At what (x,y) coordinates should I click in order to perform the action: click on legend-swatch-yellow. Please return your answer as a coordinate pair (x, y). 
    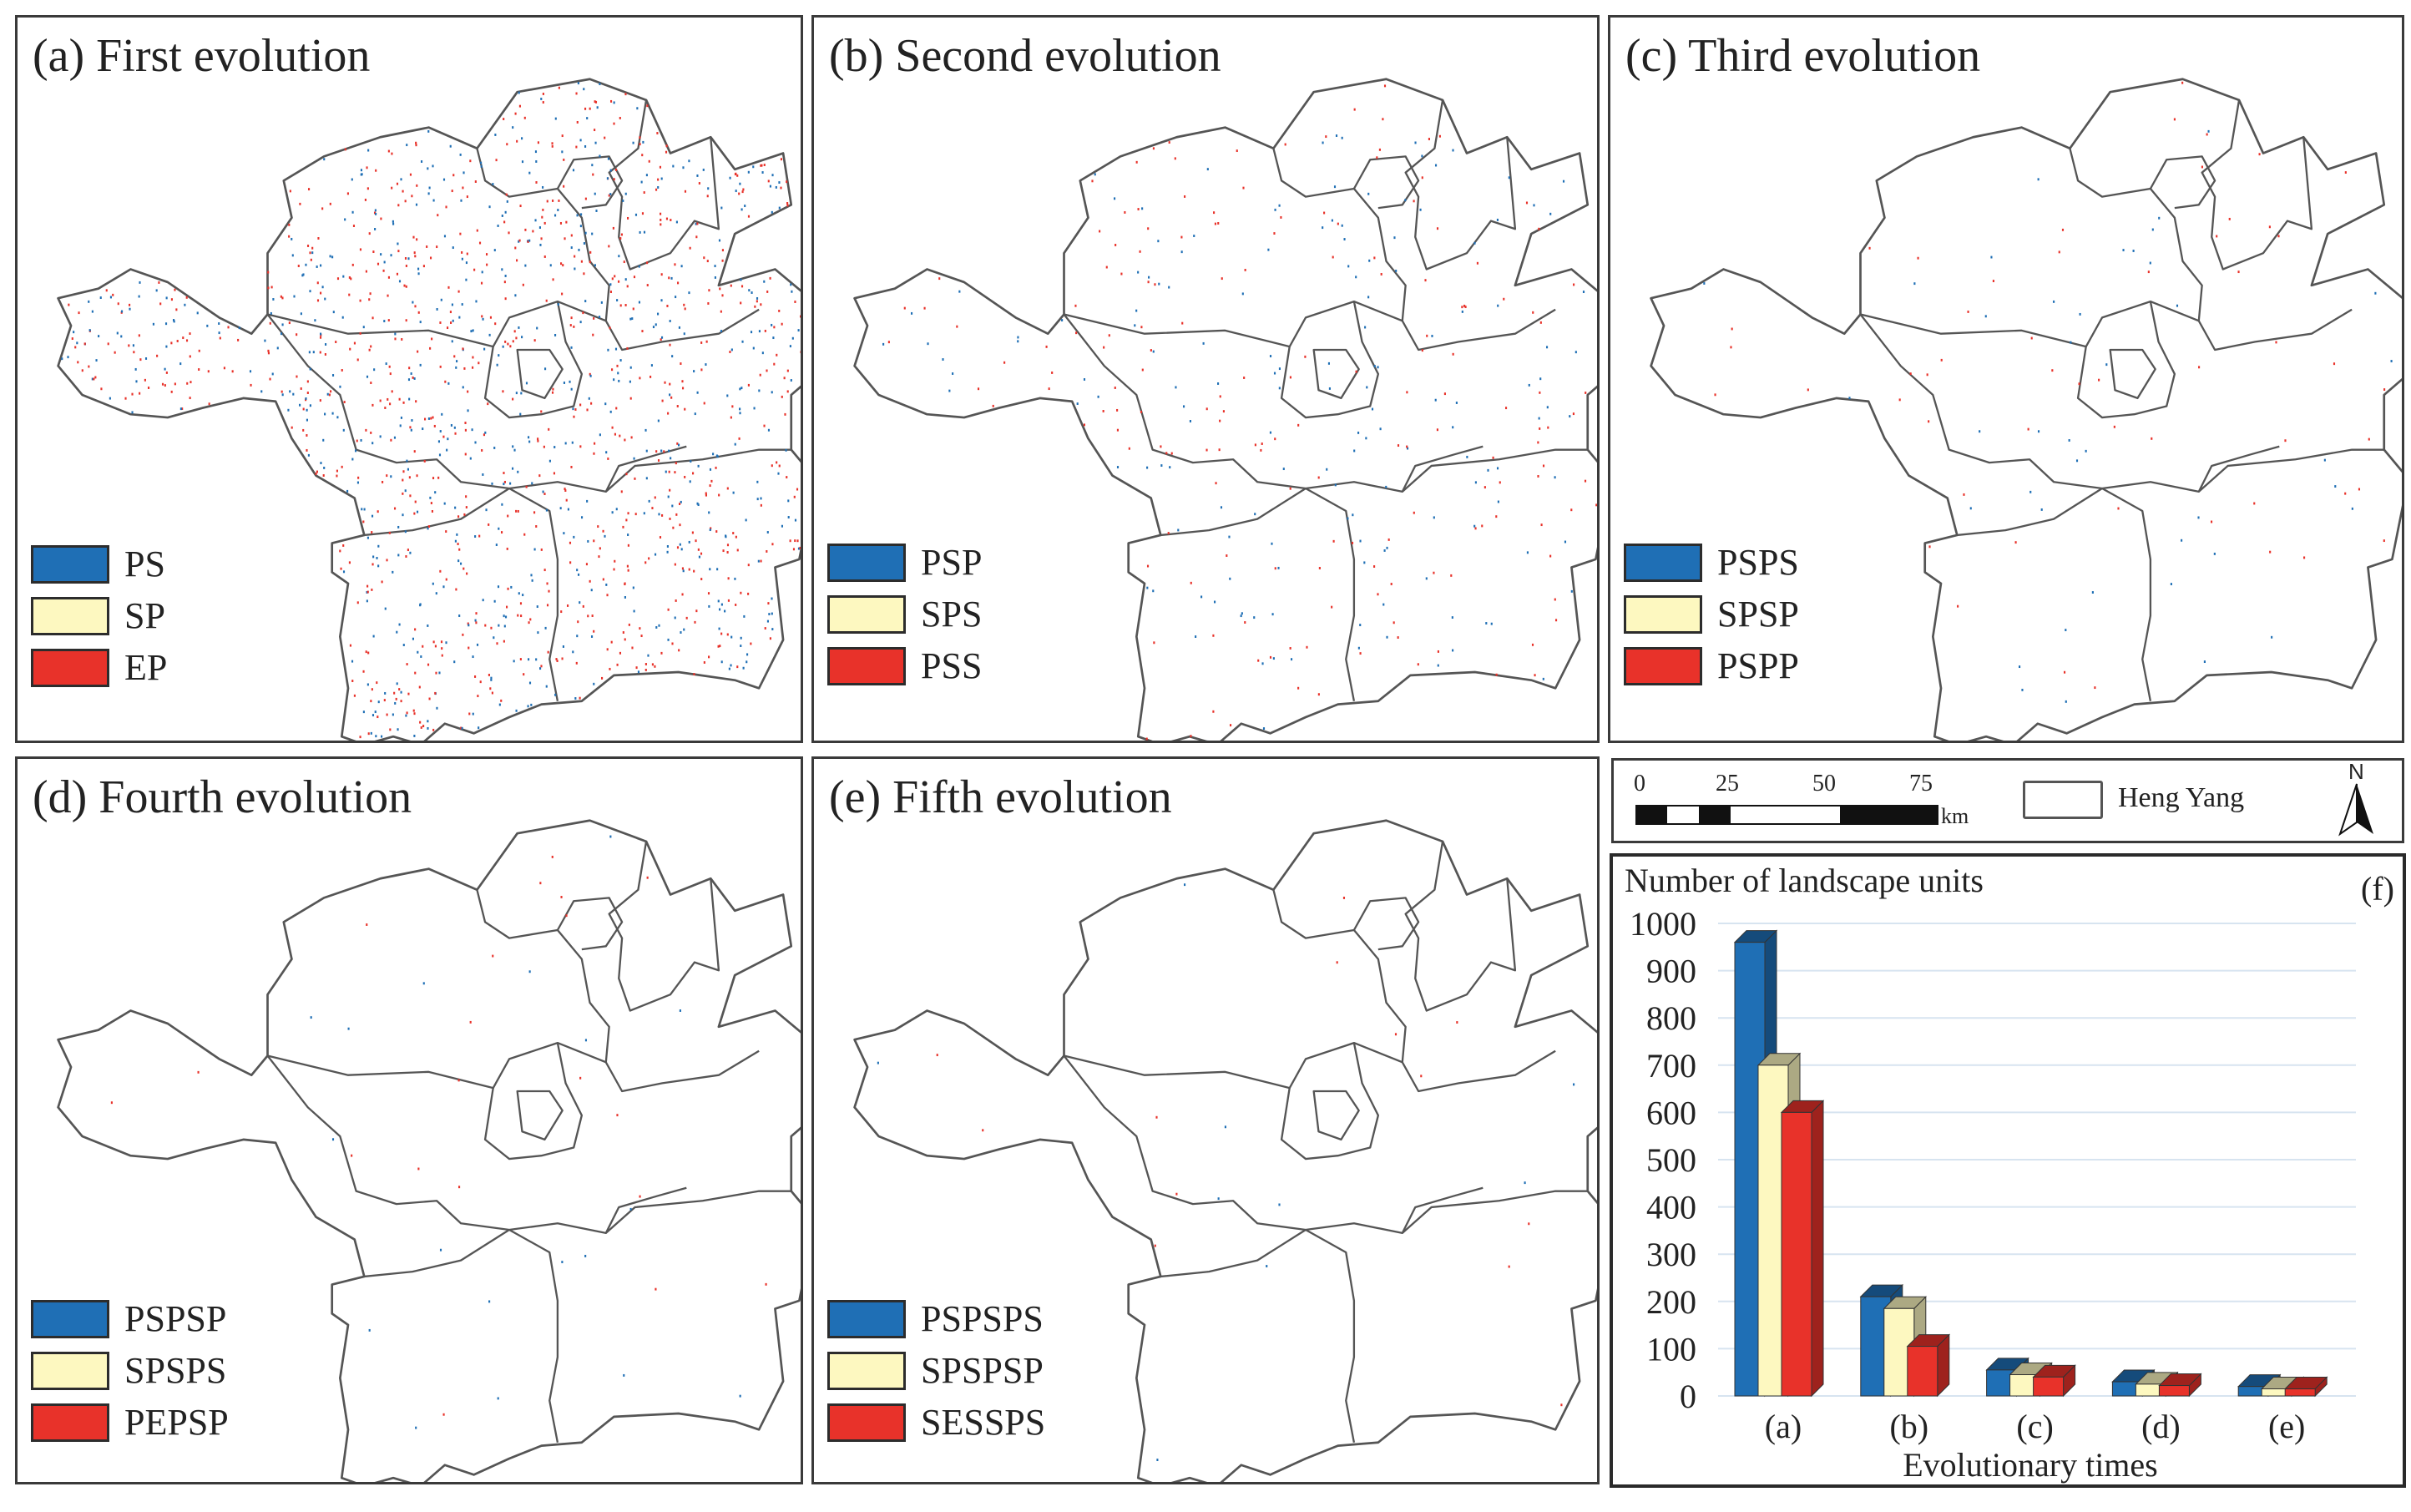
    Looking at the image, I should click on (70, 616).